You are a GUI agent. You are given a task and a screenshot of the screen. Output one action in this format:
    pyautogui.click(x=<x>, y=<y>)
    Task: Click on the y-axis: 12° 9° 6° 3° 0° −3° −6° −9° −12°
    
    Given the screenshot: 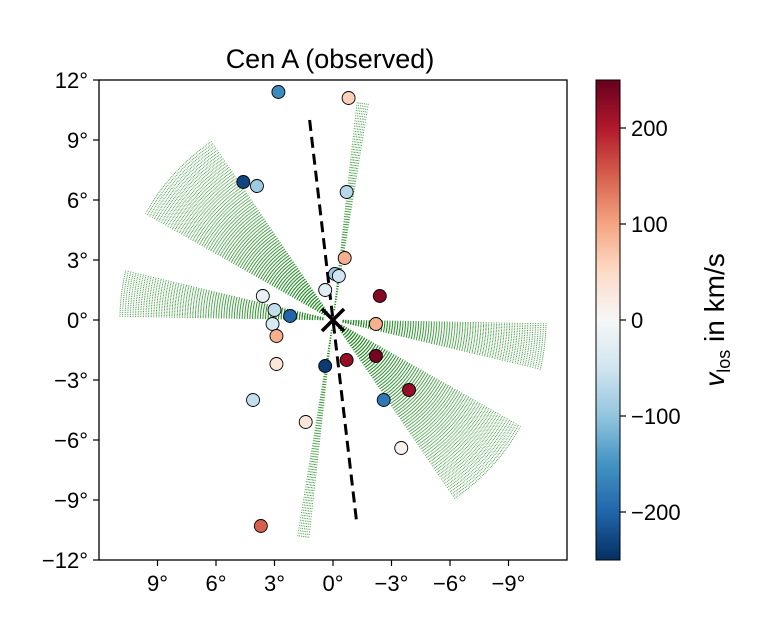 What is the action you would take?
    pyautogui.click(x=70, y=320)
    